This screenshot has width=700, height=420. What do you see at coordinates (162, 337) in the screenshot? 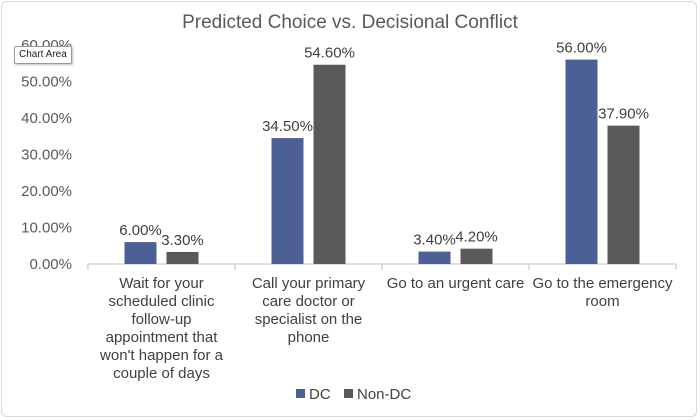
I see `category-label-line: appointment that` at bounding box center [162, 337].